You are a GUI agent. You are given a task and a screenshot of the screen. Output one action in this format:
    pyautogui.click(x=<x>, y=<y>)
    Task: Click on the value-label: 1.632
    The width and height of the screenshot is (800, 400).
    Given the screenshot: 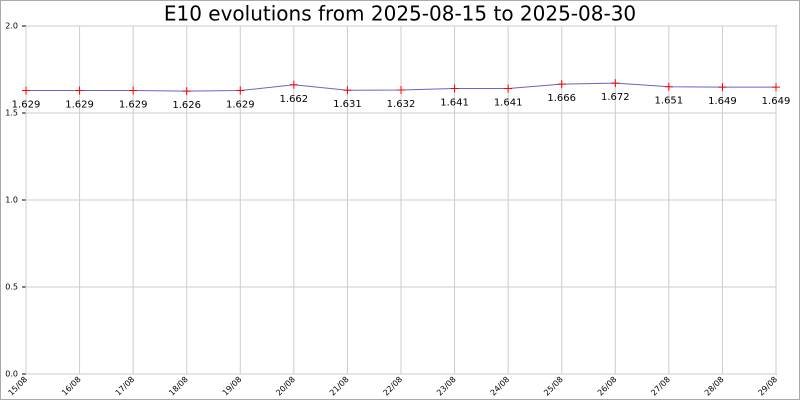 What is the action you would take?
    pyautogui.click(x=401, y=104)
    